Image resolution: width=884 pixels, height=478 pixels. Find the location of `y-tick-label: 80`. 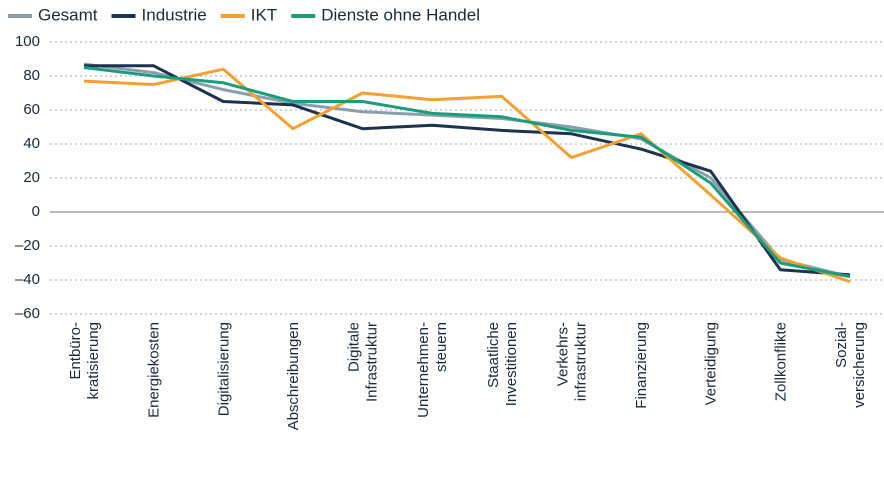

y-tick-label: 80 is located at coordinates (31, 75).